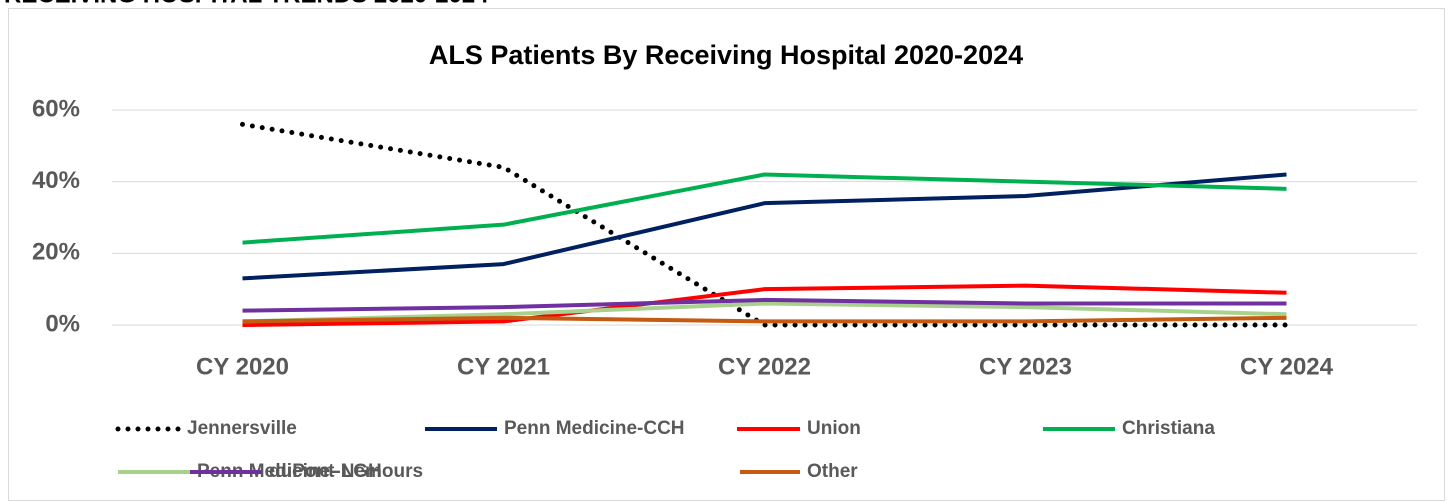  What do you see at coordinates (62, 323) in the screenshot?
I see `y-tick-label: 0%` at bounding box center [62, 323].